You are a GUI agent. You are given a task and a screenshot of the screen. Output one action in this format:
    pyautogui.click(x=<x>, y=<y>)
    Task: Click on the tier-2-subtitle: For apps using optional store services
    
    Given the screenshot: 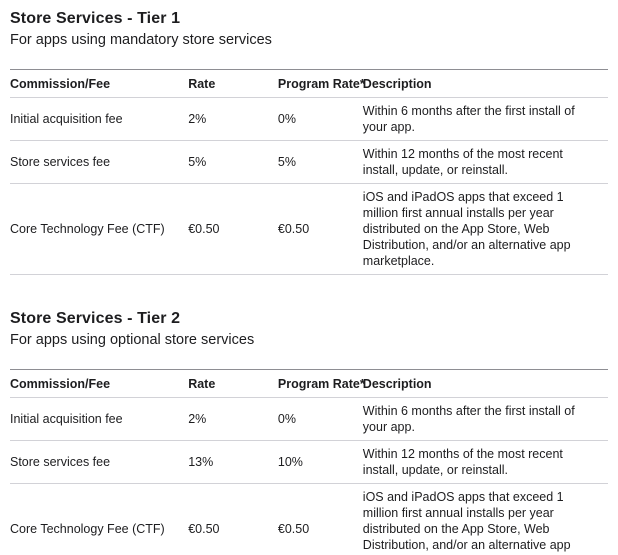 What is the action you would take?
    pyautogui.click(x=132, y=340)
    